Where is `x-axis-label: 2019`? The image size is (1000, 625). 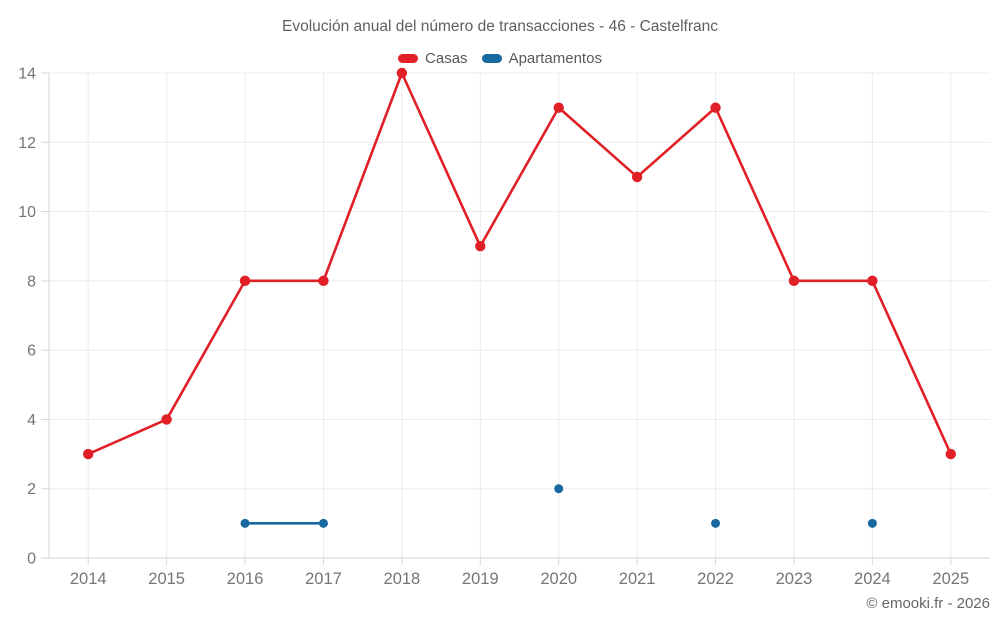 x-axis-label: 2019 is located at coordinates (480, 579).